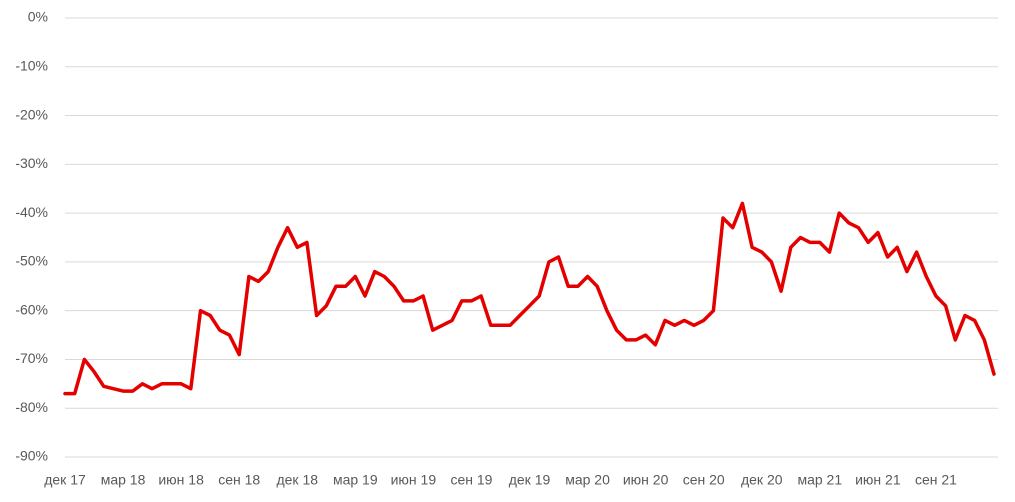 The width and height of the screenshot is (1015, 502). I want to click on x-tick-label: июн 19, so click(414, 480).